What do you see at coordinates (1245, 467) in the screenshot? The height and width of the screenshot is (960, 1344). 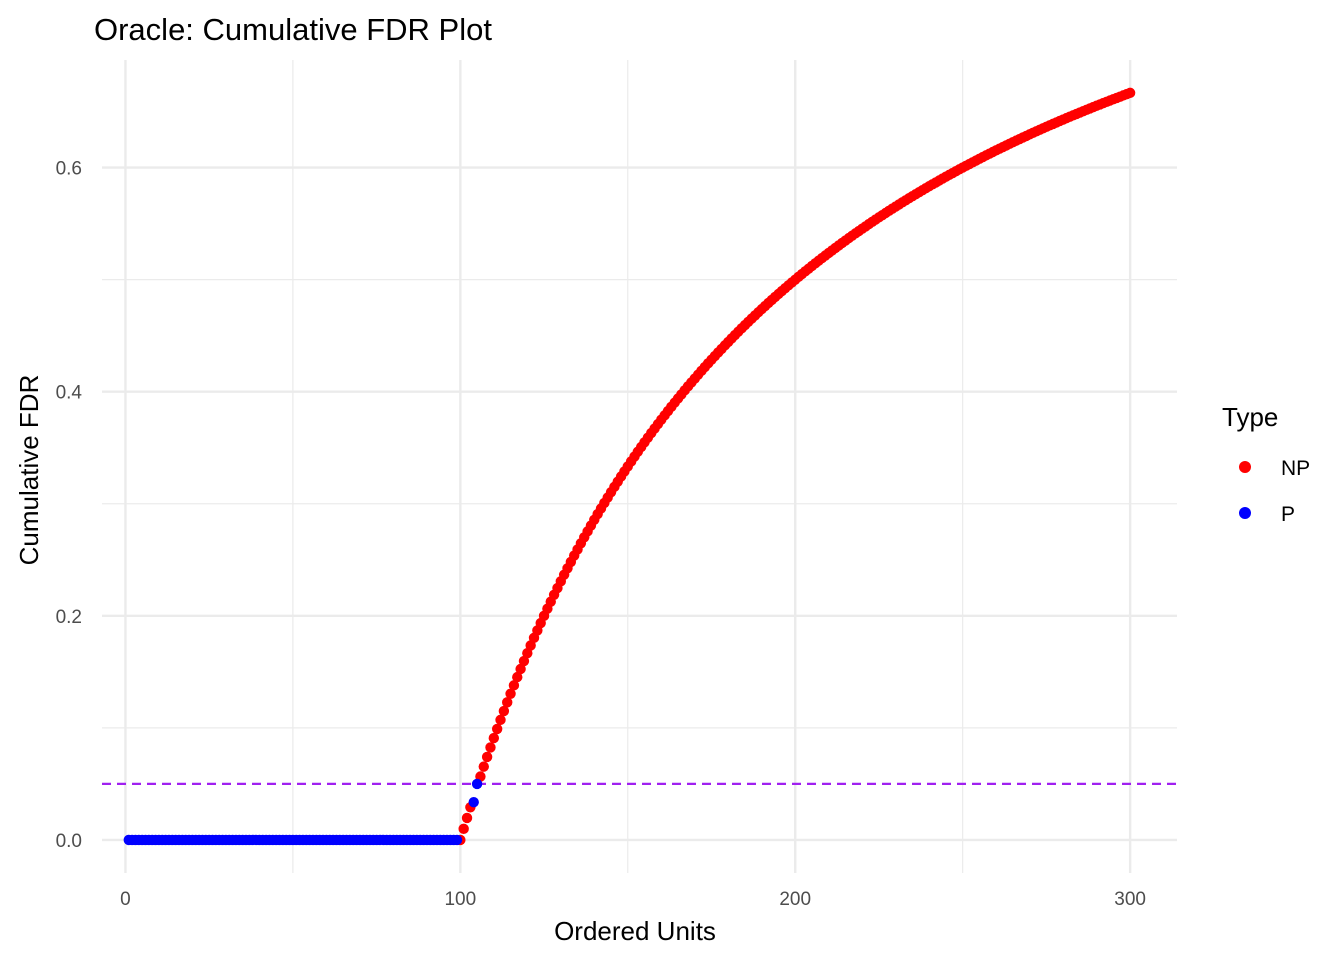 I see `legend-key-np` at bounding box center [1245, 467].